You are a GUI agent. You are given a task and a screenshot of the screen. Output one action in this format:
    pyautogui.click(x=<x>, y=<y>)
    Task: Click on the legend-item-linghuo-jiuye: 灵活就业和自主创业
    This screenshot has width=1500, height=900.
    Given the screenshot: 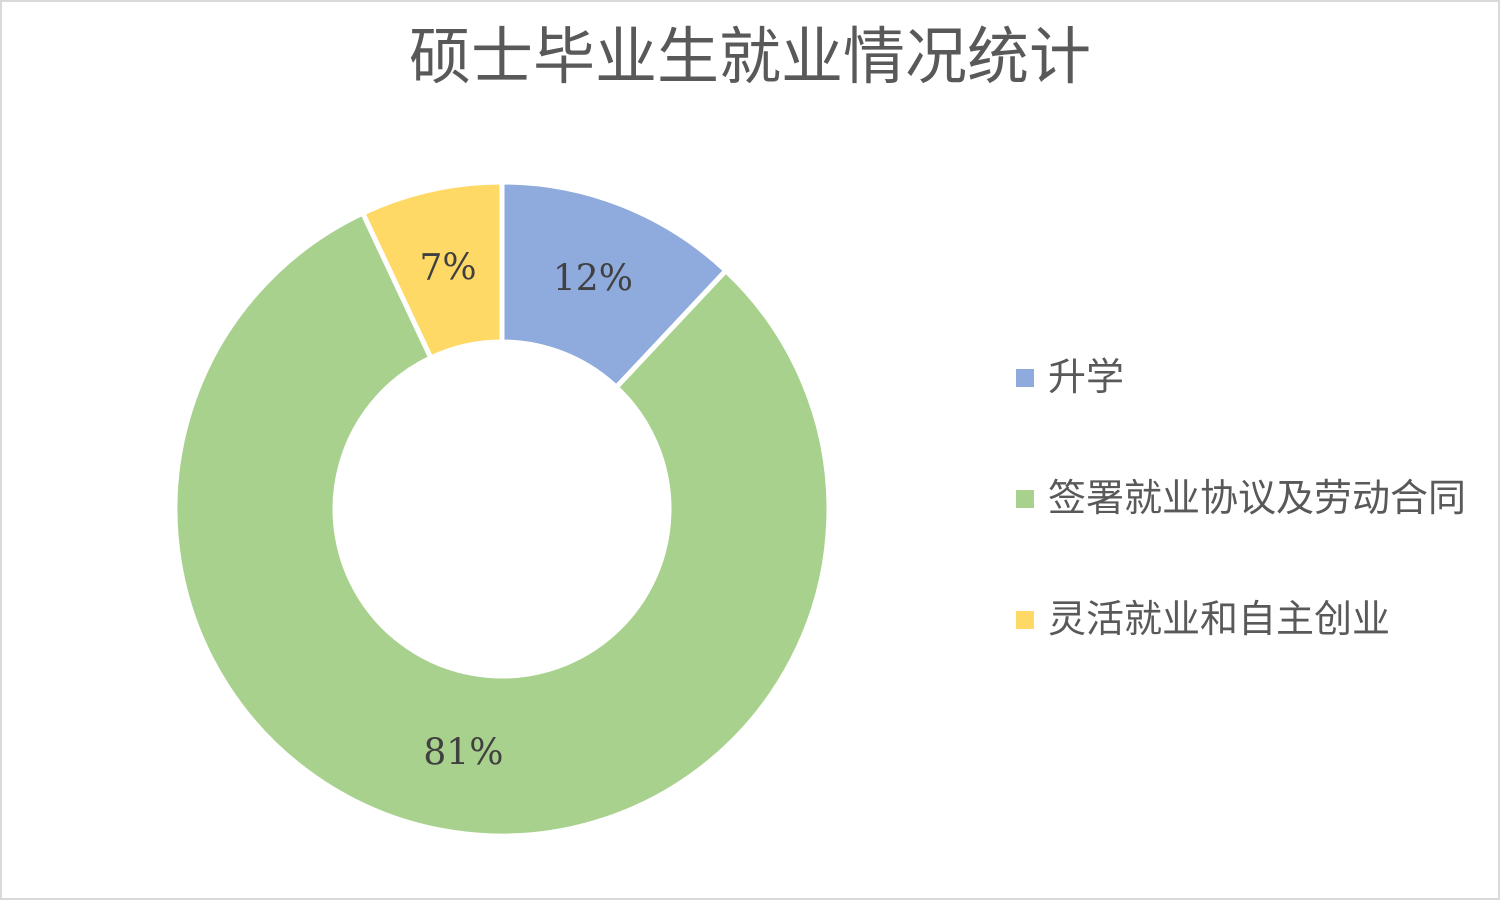 What is the action you would take?
    pyautogui.click(x=1241, y=620)
    